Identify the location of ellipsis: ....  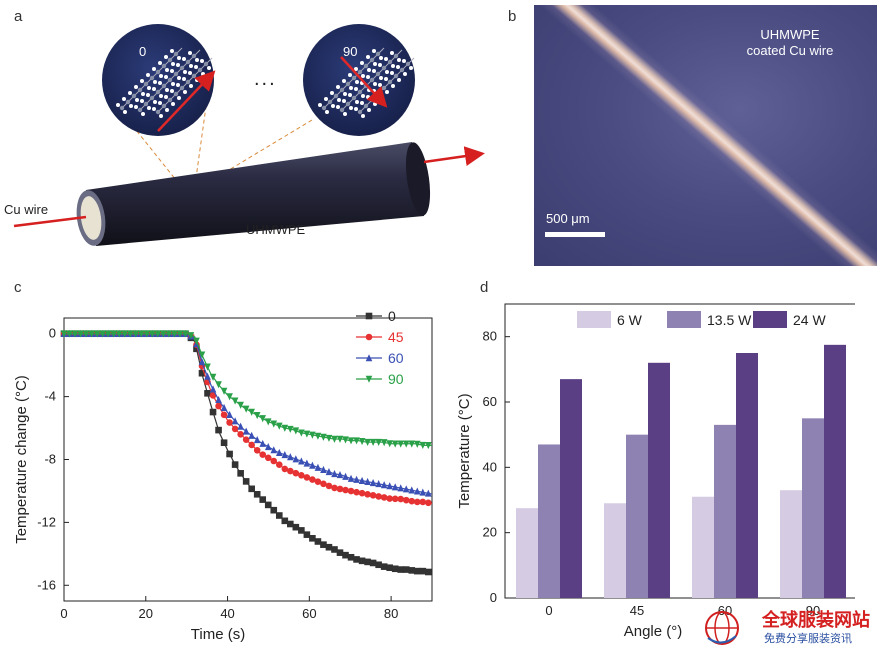
(265, 79).